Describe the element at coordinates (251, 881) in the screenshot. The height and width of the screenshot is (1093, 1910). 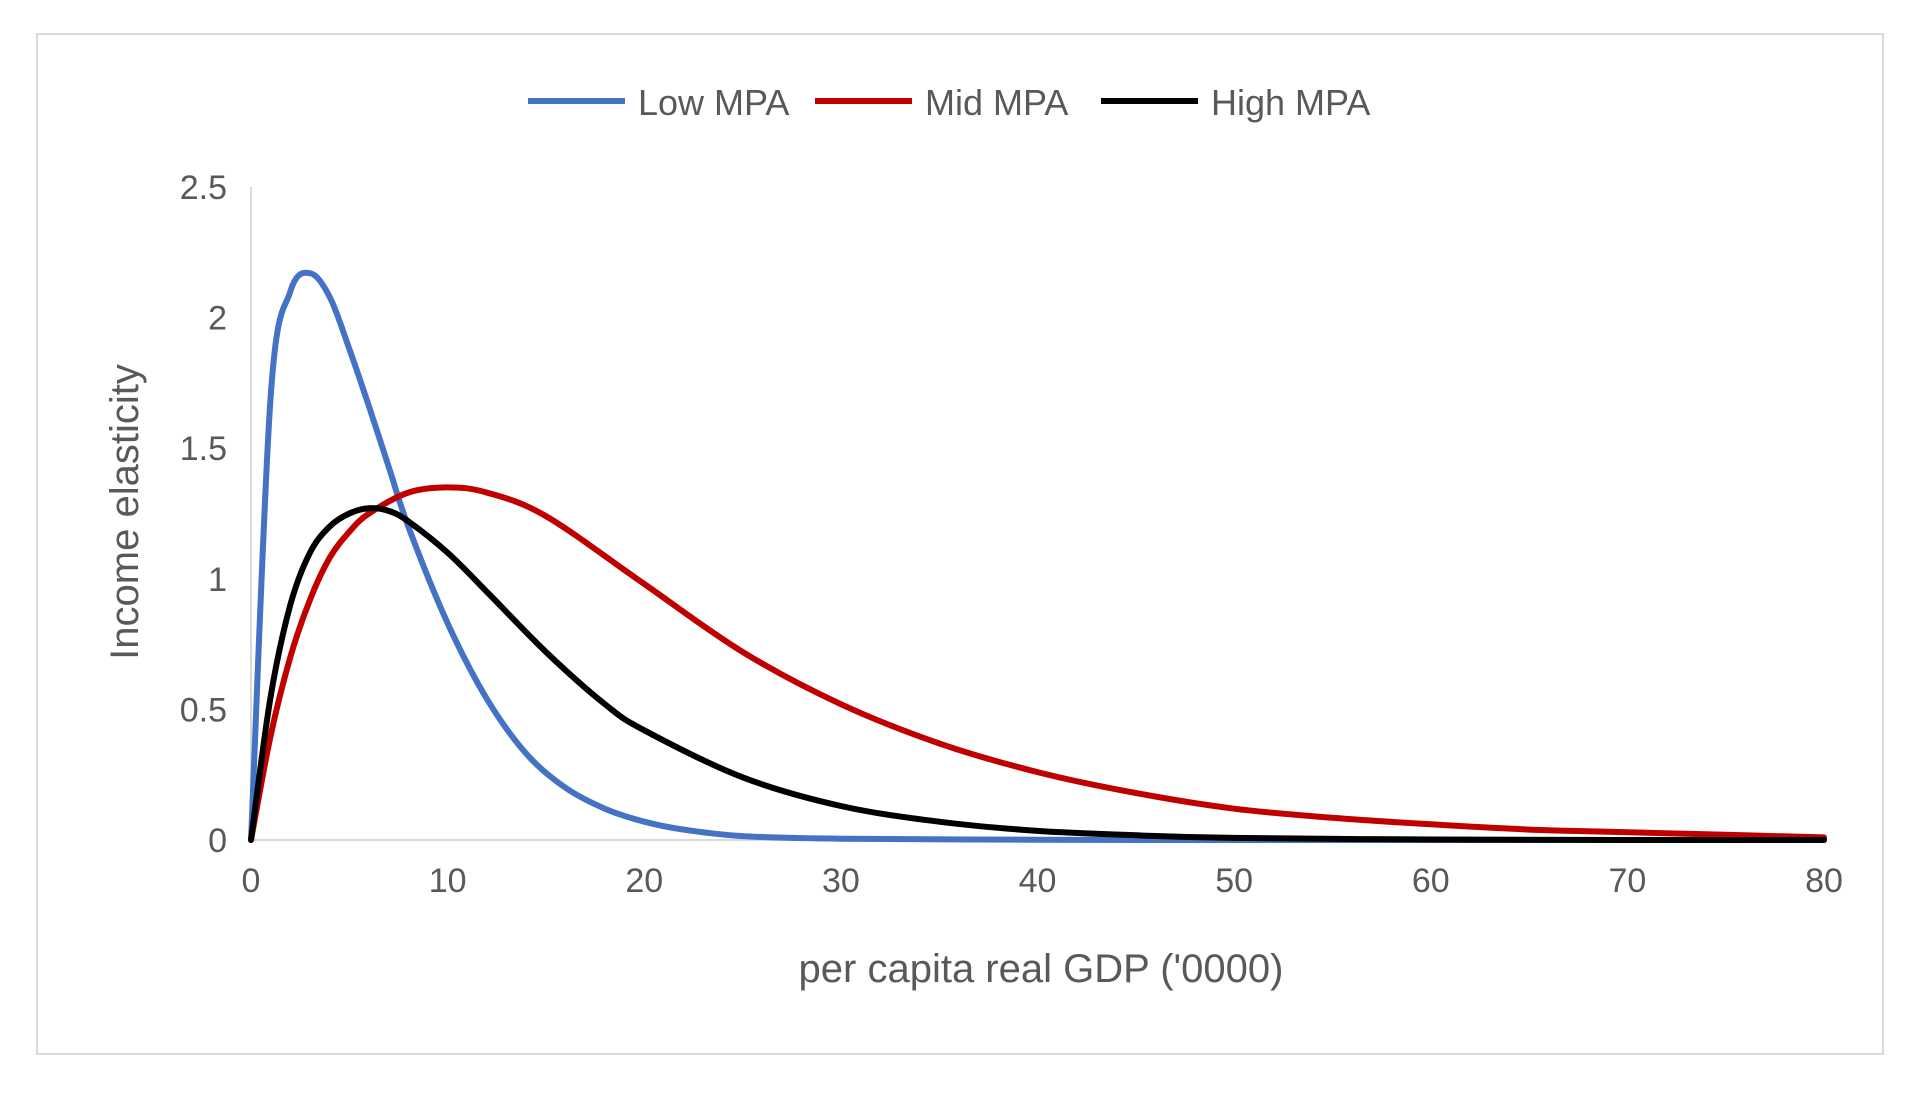
I see `x-tick-label: 0` at that location.